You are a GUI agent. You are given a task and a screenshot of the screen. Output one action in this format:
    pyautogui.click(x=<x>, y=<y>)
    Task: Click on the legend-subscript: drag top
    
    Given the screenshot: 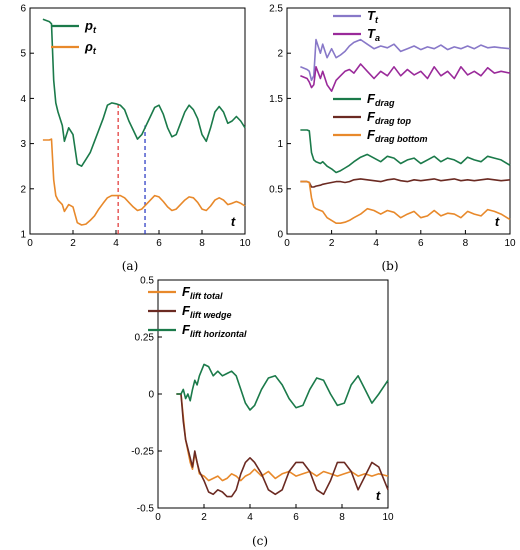 What is the action you would take?
    pyautogui.click(x=393, y=121)
    